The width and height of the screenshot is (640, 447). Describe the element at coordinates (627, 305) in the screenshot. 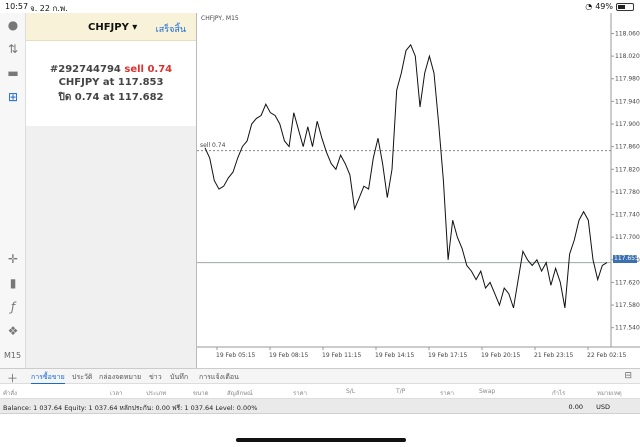

I see `y-tick-label: 117.580` at that location.